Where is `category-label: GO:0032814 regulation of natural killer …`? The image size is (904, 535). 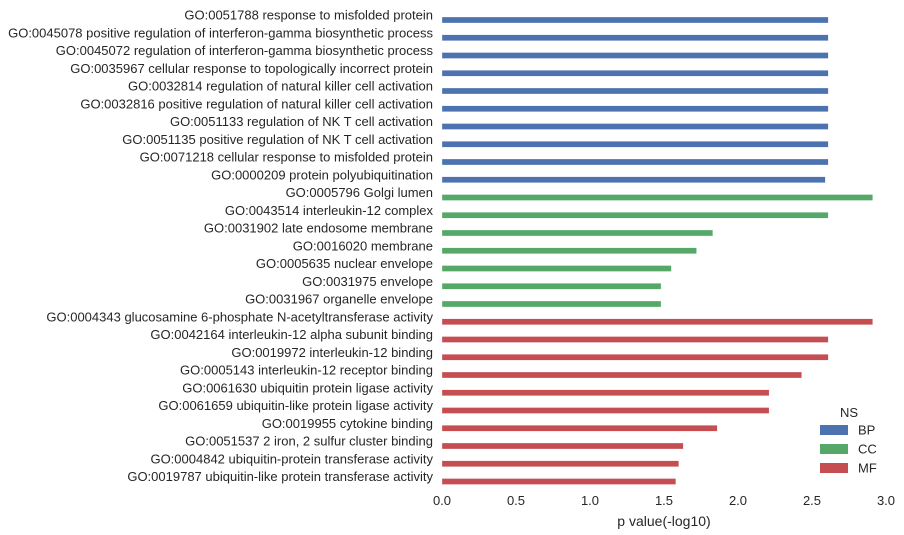
category-label: GO:0032814 regulation of natural killer … is located at coordinates (280, 86).